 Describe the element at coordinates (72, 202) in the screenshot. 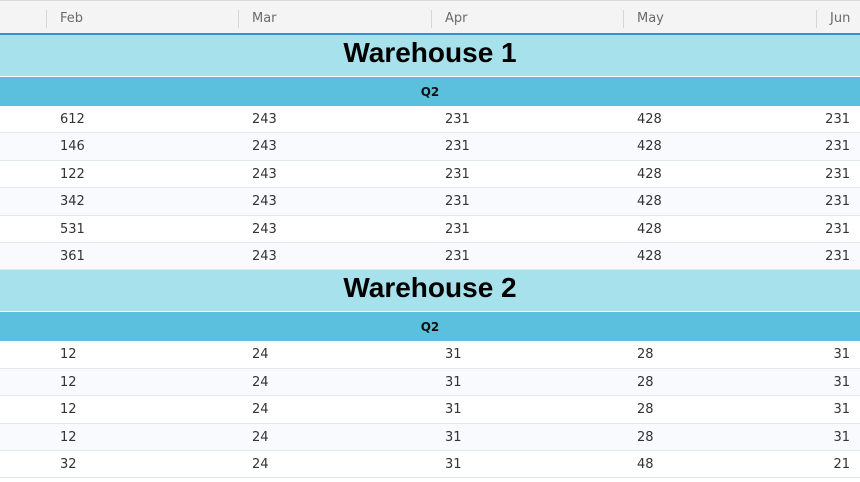

I see `table-cell: 342` at that location.